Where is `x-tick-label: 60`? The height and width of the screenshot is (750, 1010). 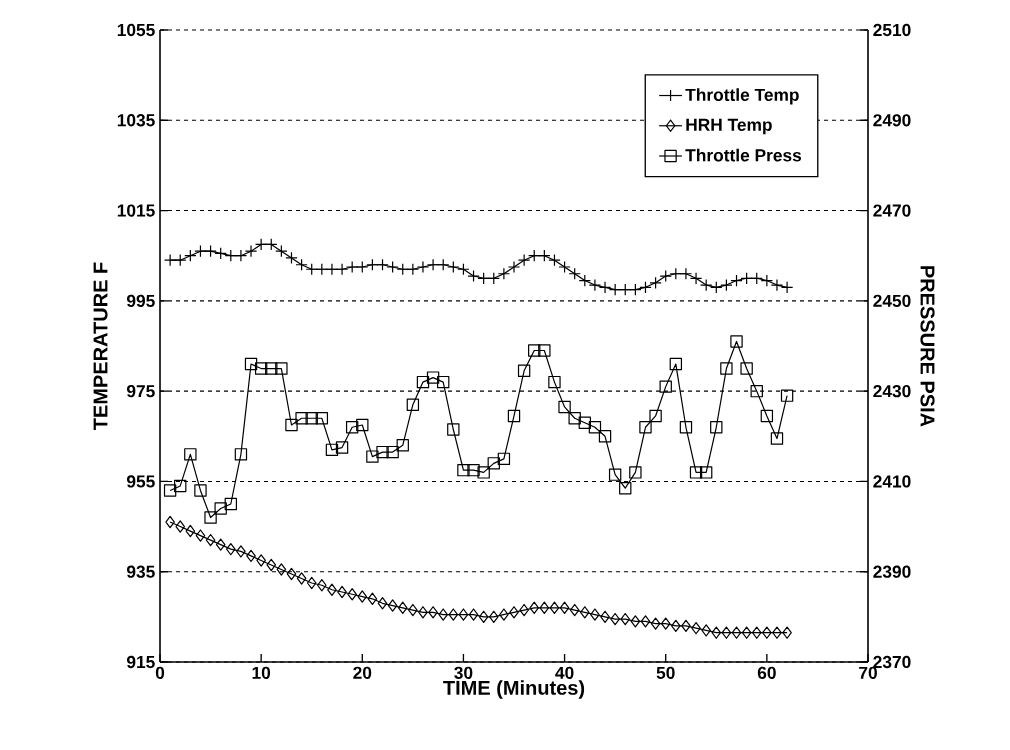
x-tick-label: 60 is located at coordinates (766, 672).